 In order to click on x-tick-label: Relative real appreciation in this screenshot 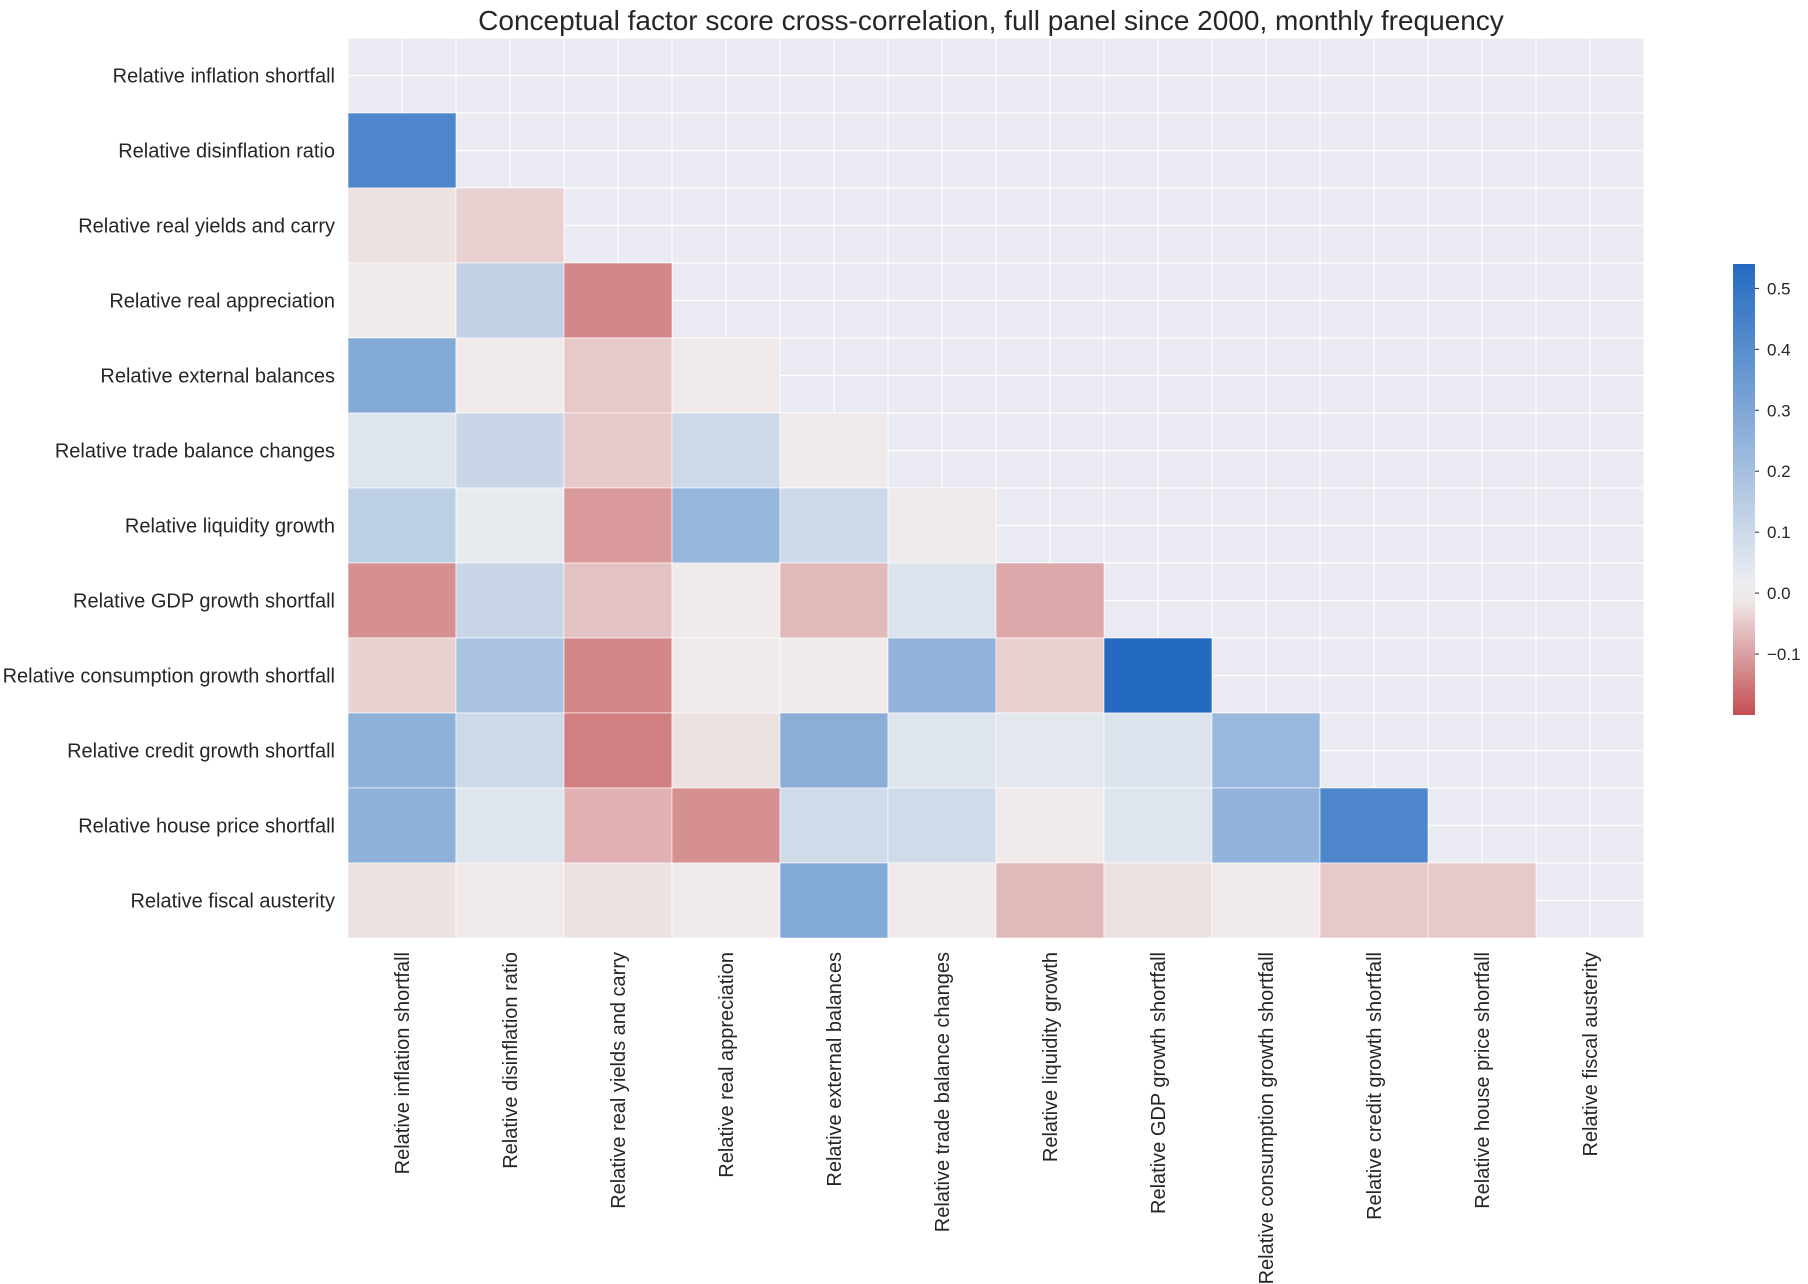, I will do `click(727, 1065)`.